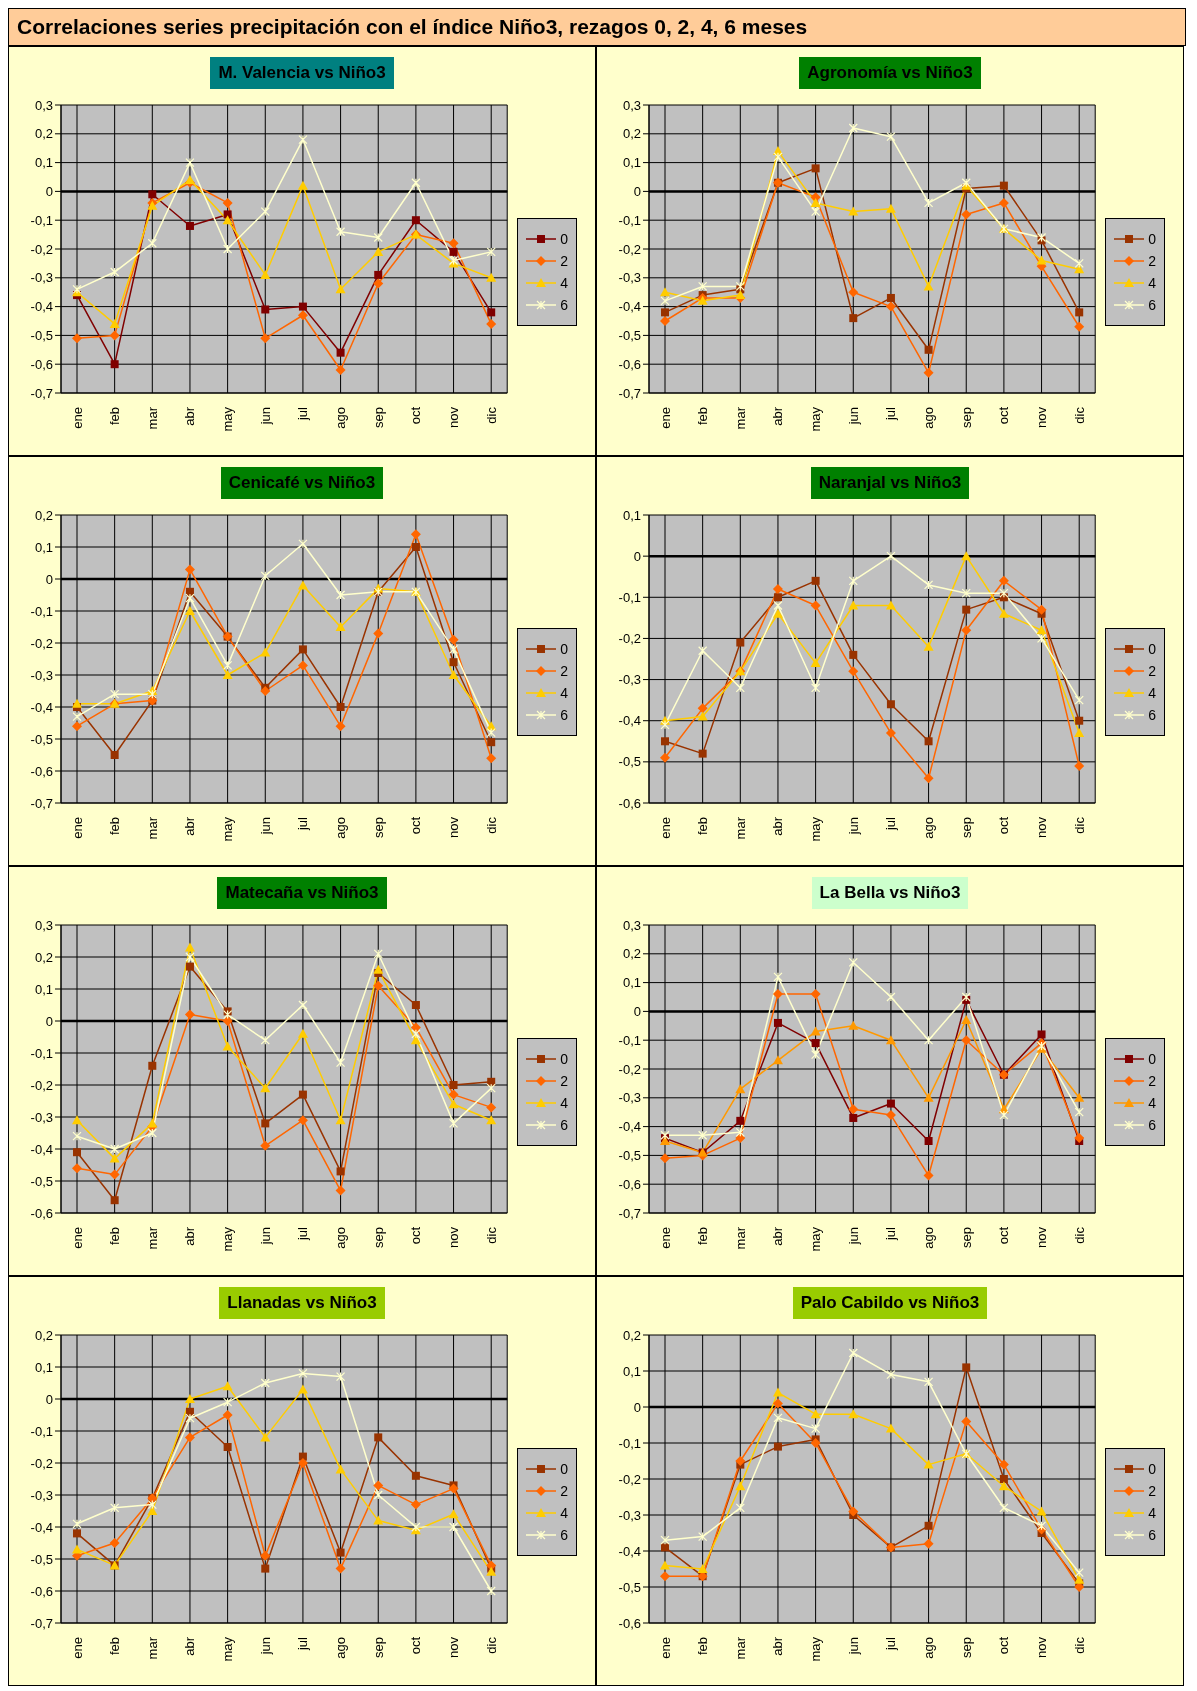 Image resolution: width=1197 pixels, height=1691 pixels. I want to click on chart-title: Matecaña vs Niño3, so click(302, 893).